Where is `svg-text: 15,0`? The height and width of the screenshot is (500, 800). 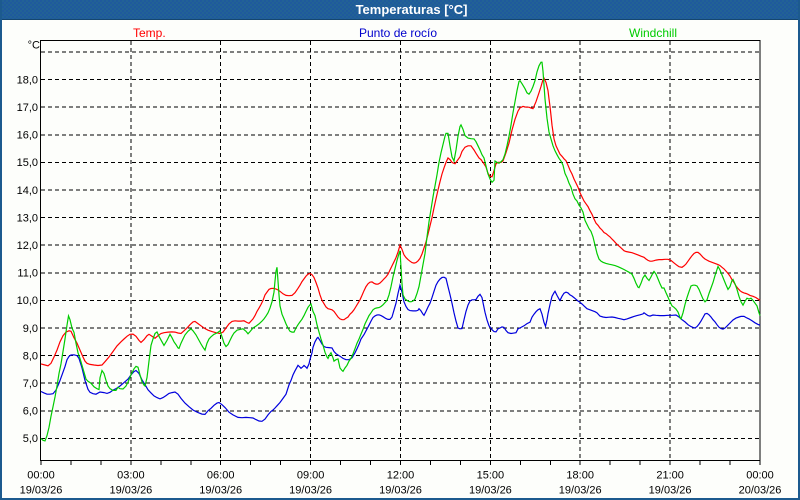 svg-text: 15,0 is located at coordinates (27, 163).